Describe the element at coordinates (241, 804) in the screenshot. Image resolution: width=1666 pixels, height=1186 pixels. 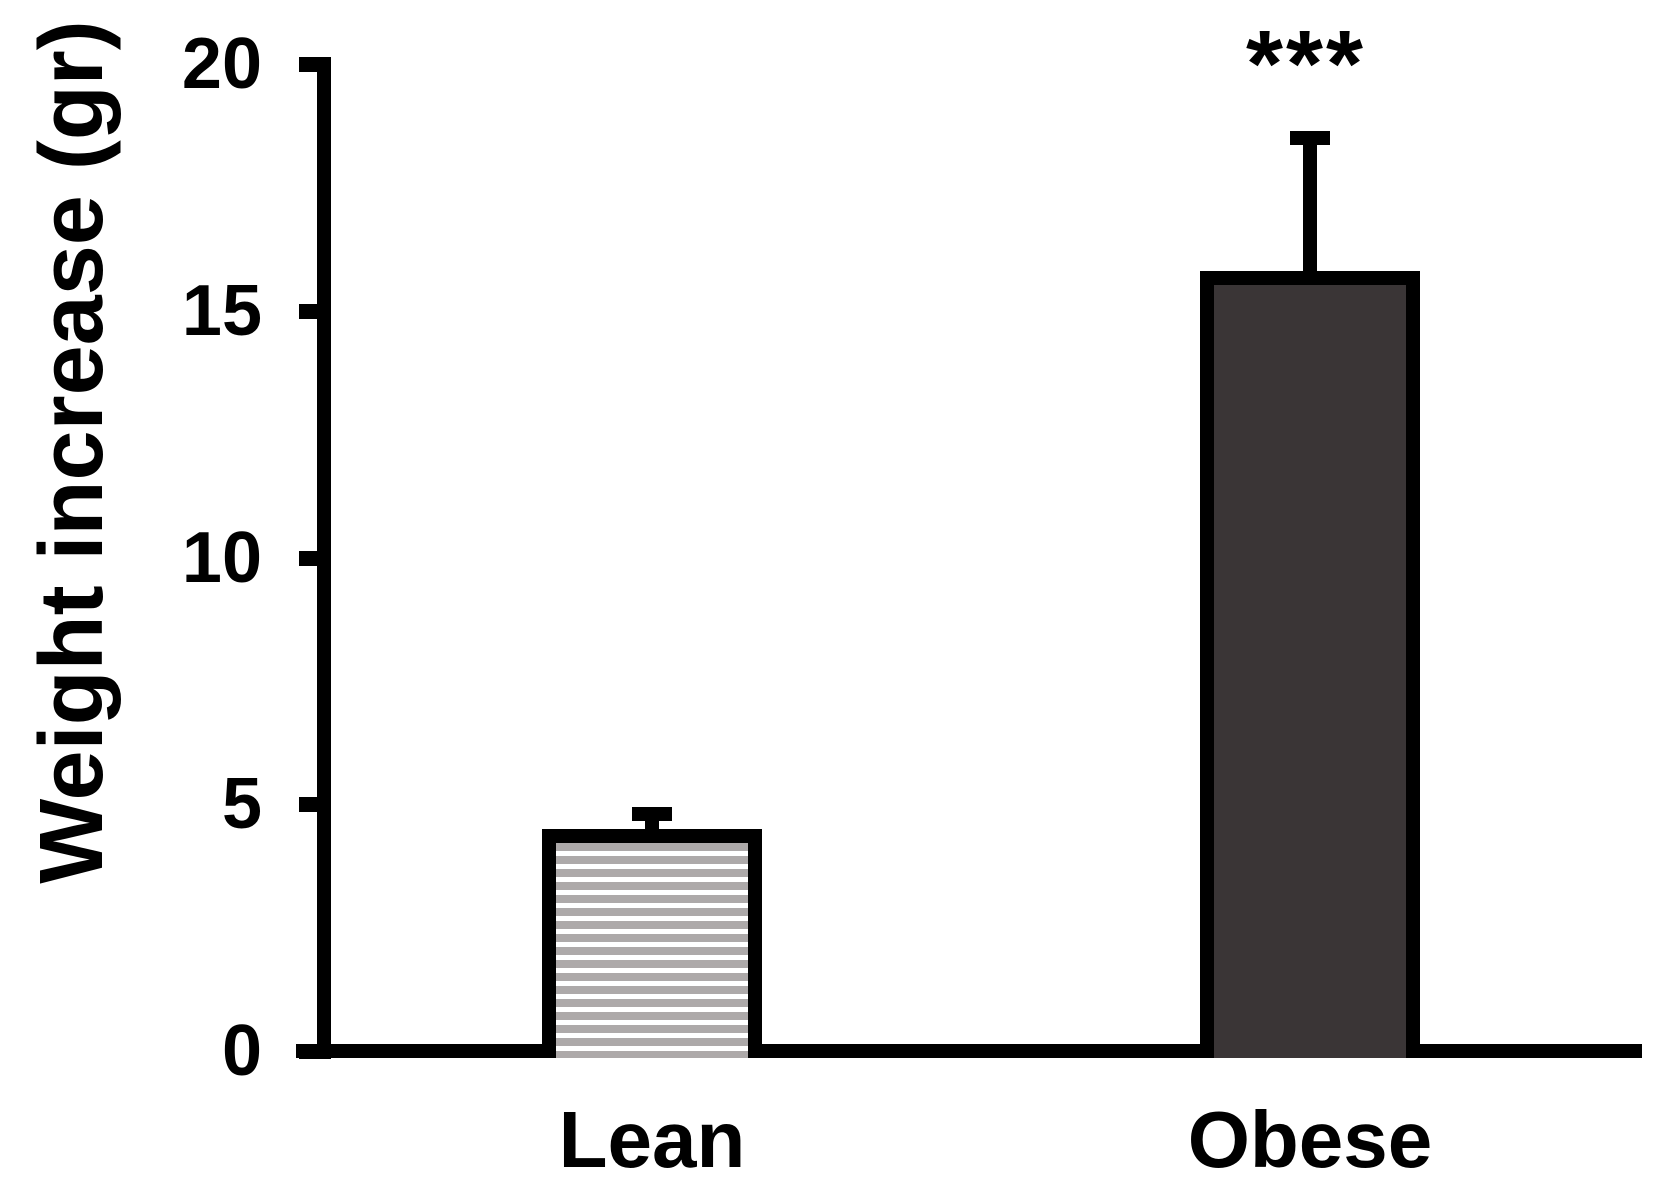
I see `y-tick-label-5: 5` at that location.